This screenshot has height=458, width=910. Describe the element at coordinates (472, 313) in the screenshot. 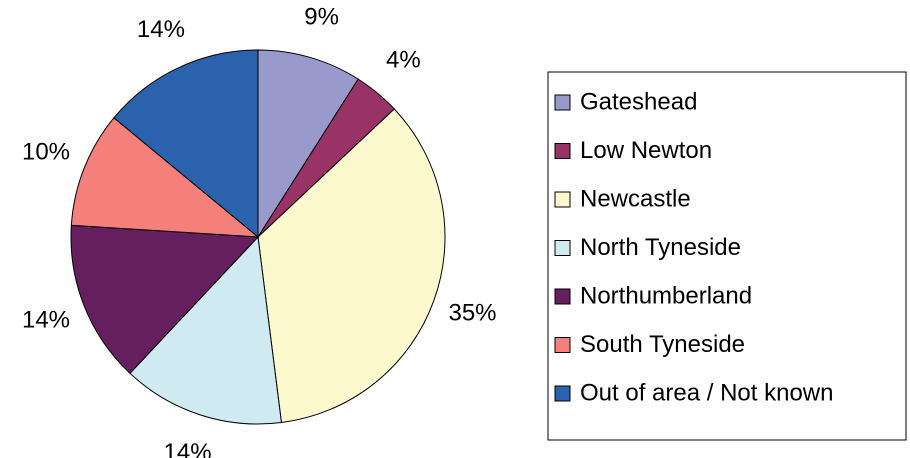

I see `data-label: 35%` at that location.